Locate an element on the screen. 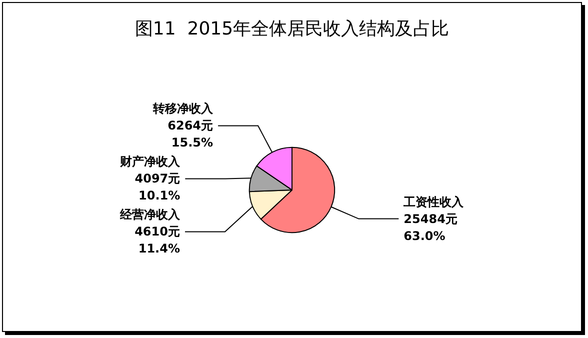 The width and height of the screenshot is (588, 338). chart-title: 图11 2015年全体居民收入结构及占比 is located at coordinates (292, 29).